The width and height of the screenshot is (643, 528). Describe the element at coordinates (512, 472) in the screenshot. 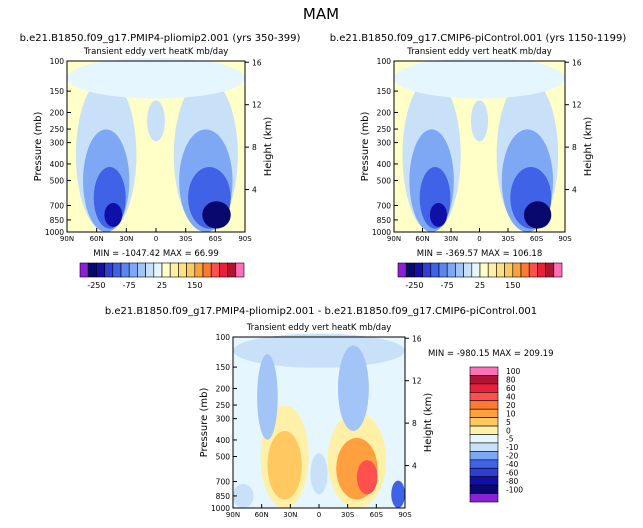

I see `colorbar-label: -60` at that location.